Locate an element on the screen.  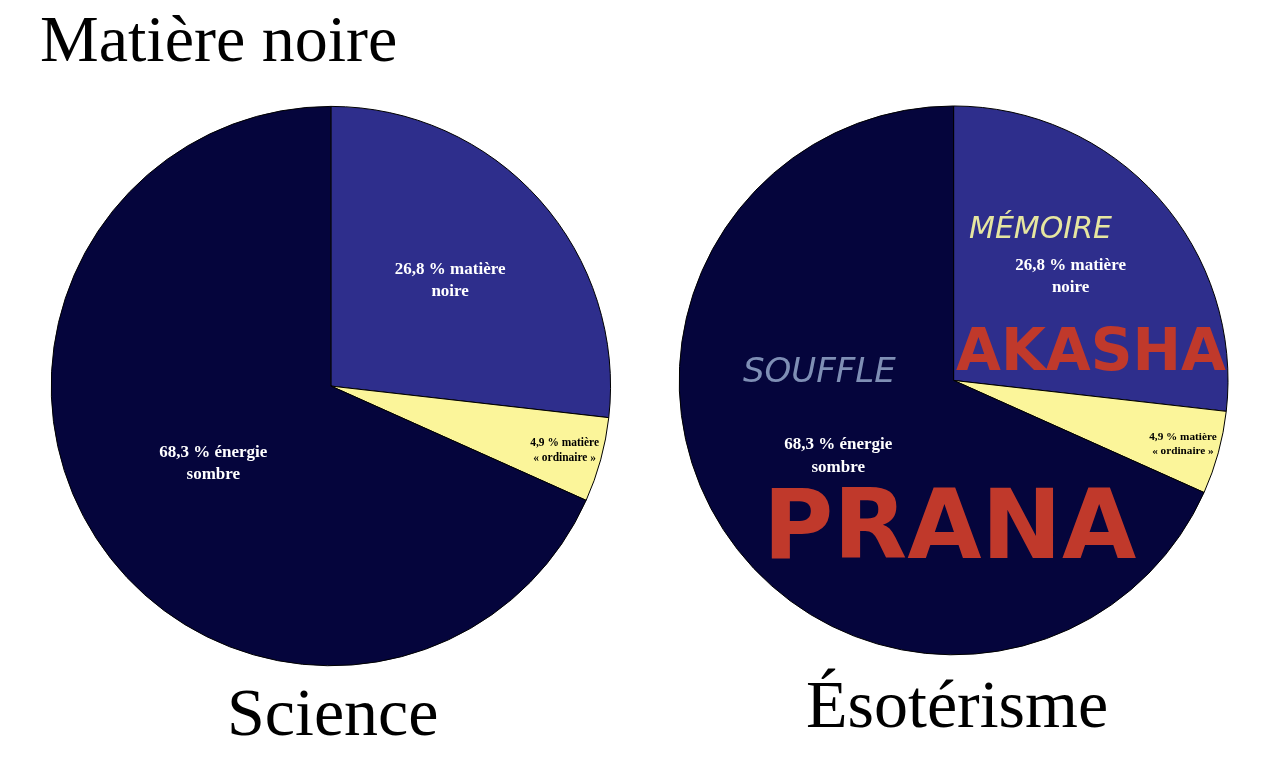
text: Science is located at coordinates (333, 712).